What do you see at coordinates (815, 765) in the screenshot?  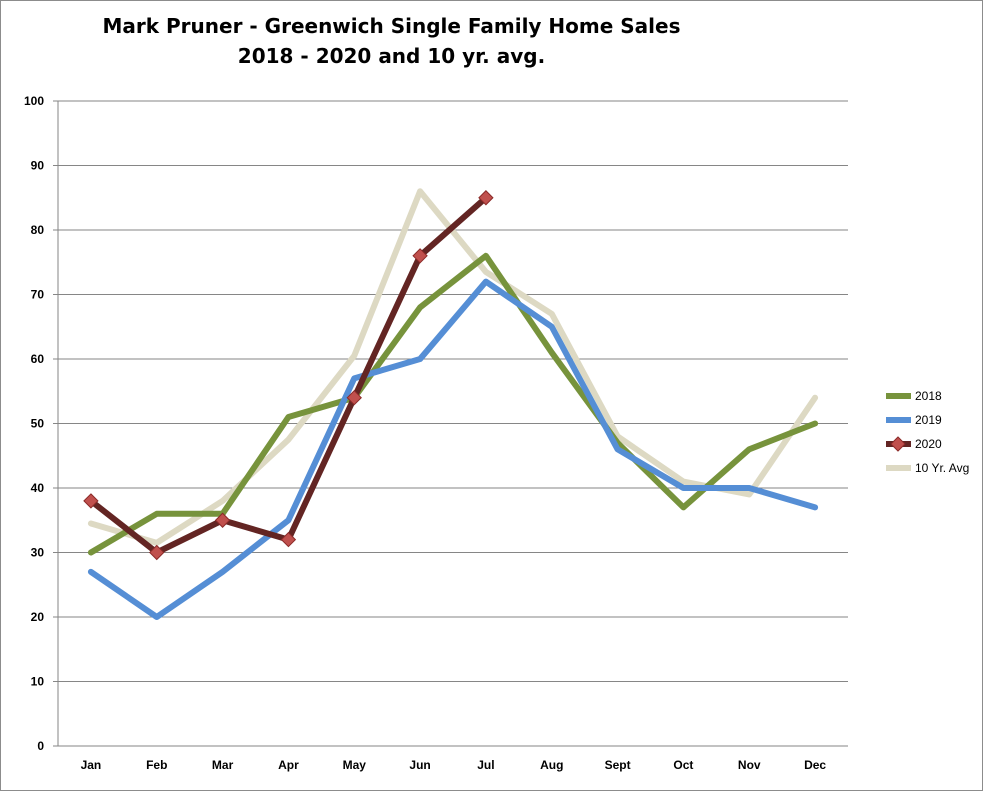 I see `x-tick-label: Dec` at bounding box center [815, 765].